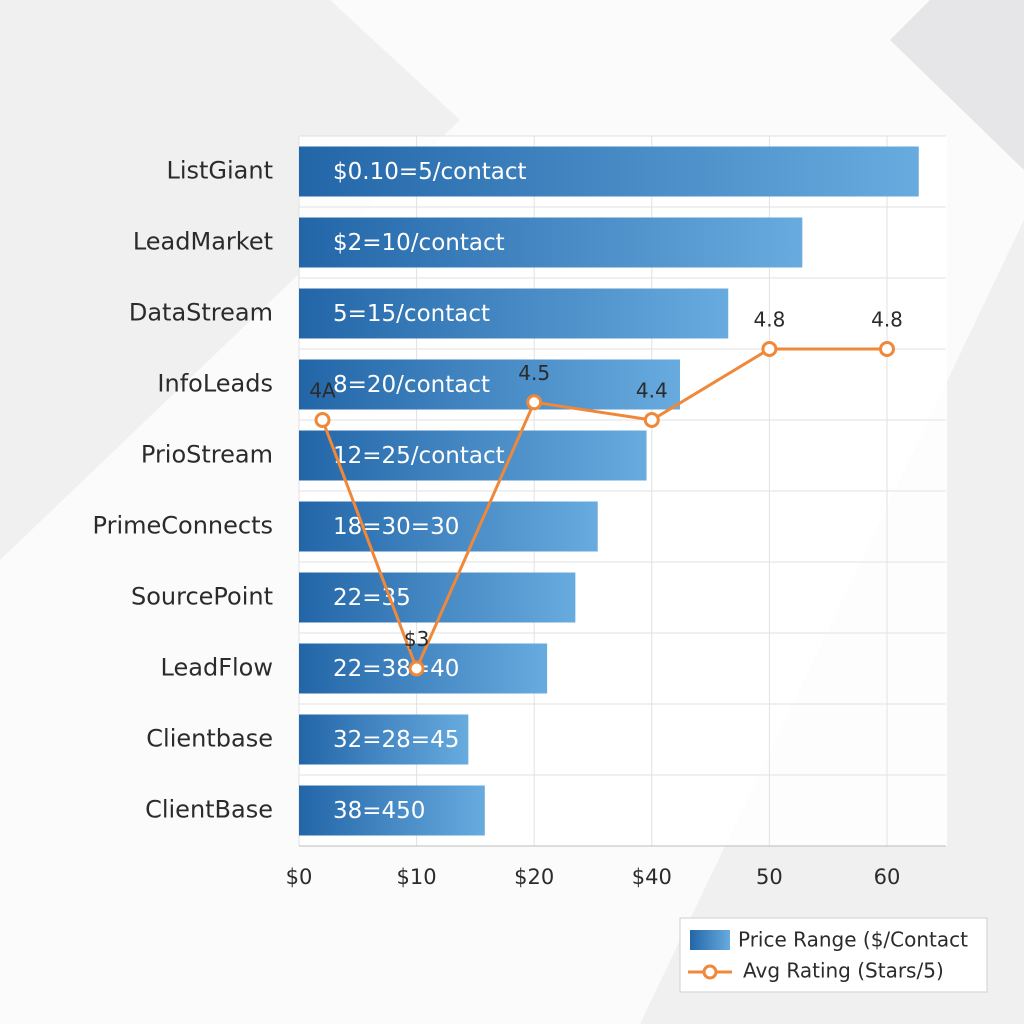  What do you see at coordinates (430, 172) in the screenshot?
I see `bar-label: $0.10=5/contact` at bounding box center [430, 172].